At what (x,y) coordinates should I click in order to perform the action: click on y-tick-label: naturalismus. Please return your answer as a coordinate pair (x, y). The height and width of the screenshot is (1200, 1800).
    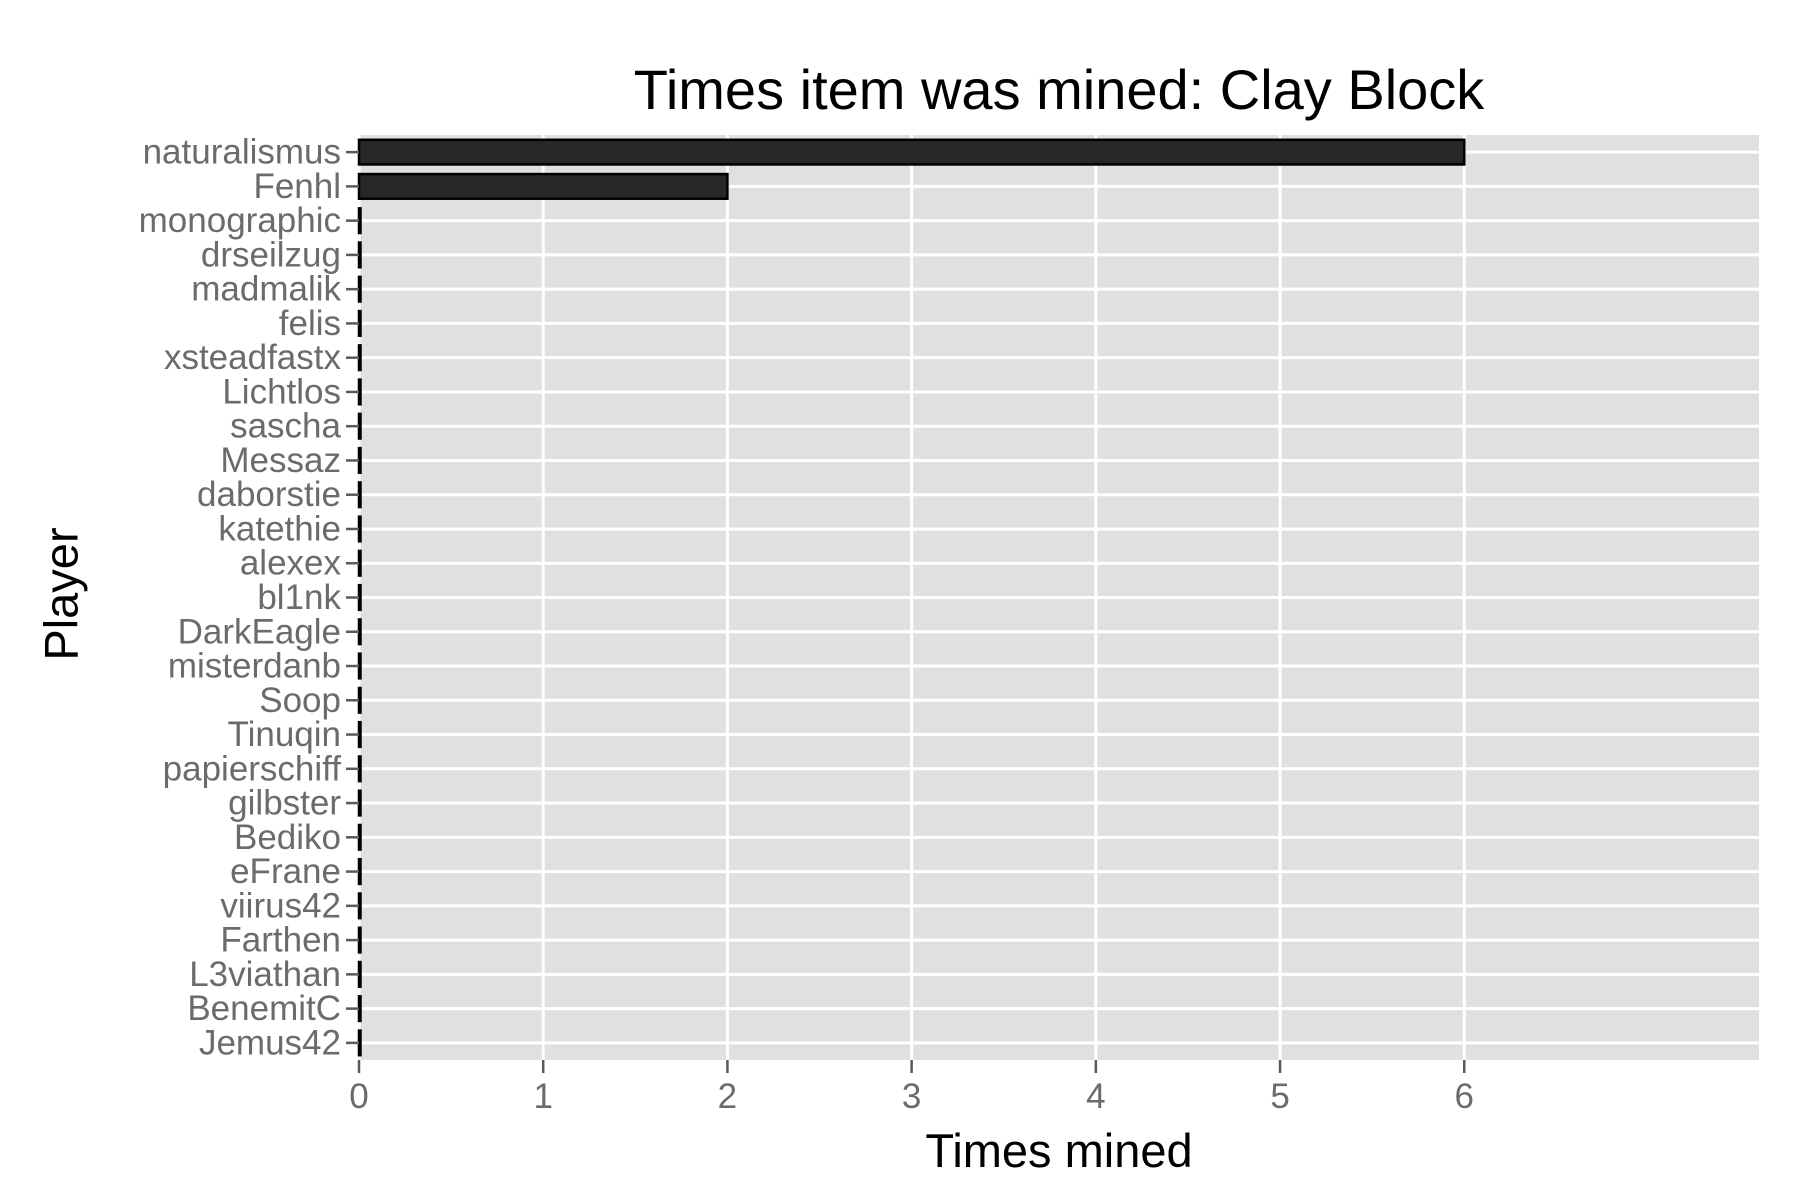
    Looking at the image, I should click on (242, 152).